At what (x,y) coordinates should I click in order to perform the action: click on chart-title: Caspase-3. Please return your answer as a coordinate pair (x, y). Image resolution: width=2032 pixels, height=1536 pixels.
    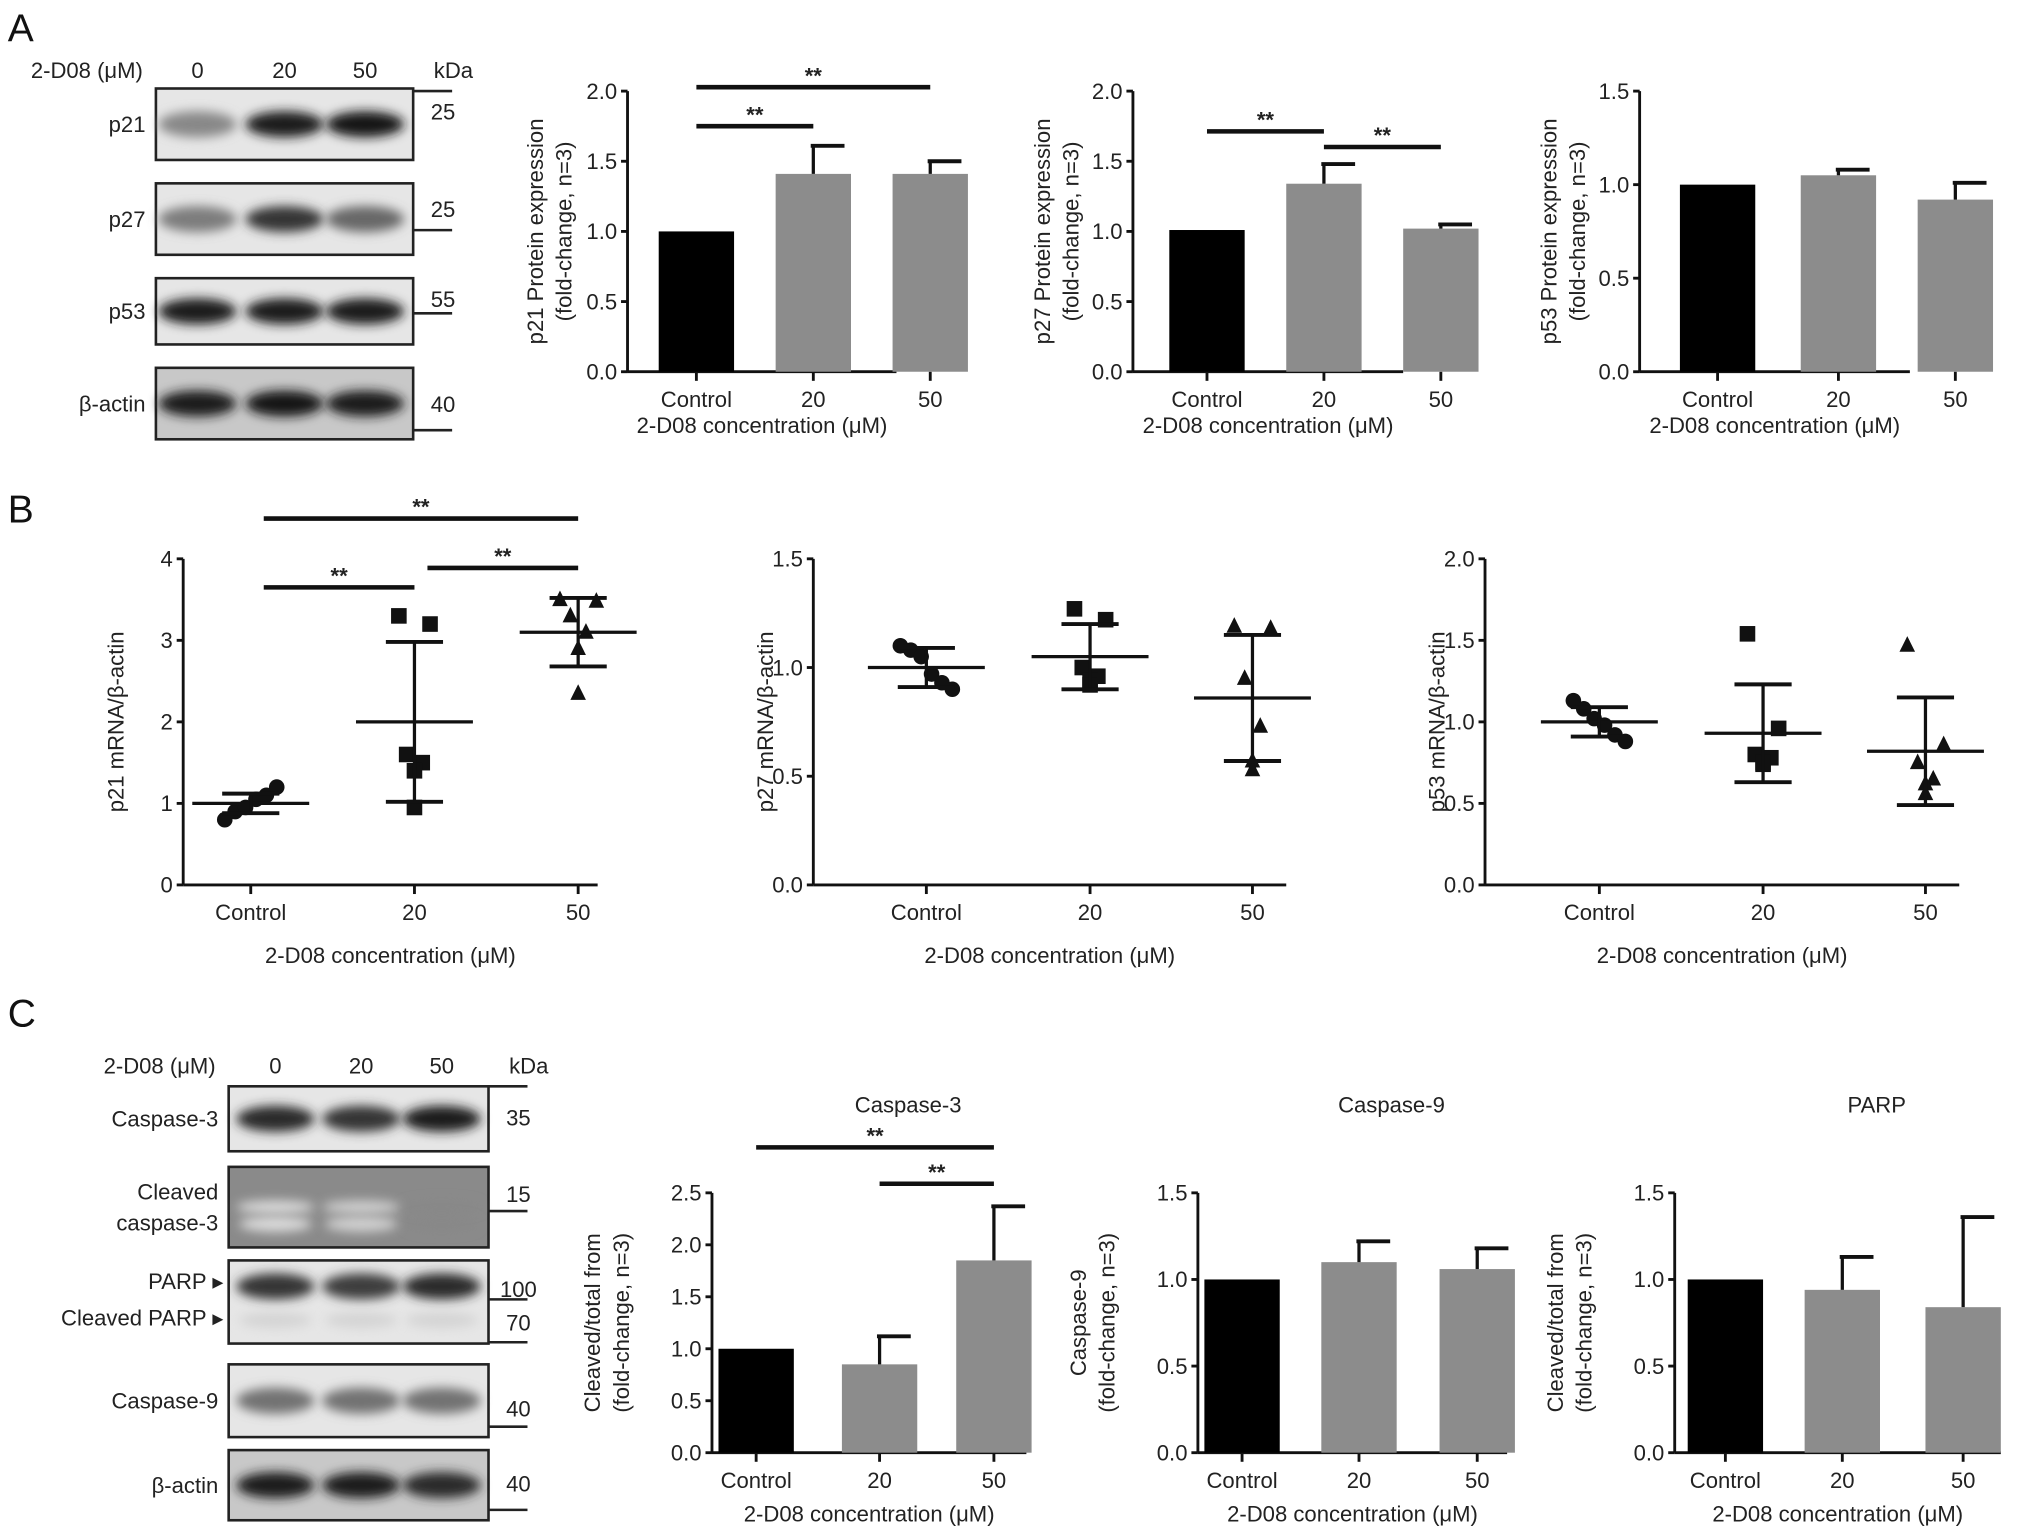
    Looking at the image, I should click on (908, 1104).